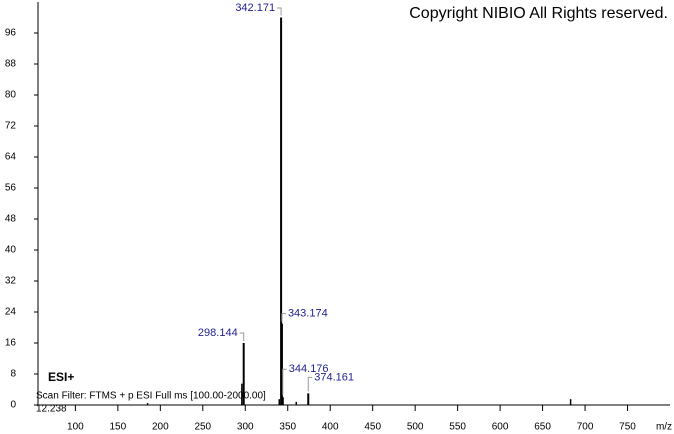 This screenshot has width=674, height=434. Describe the element at coordinates (13, 405) in the screenshot. I see `y-tick-label: 0` at that location.